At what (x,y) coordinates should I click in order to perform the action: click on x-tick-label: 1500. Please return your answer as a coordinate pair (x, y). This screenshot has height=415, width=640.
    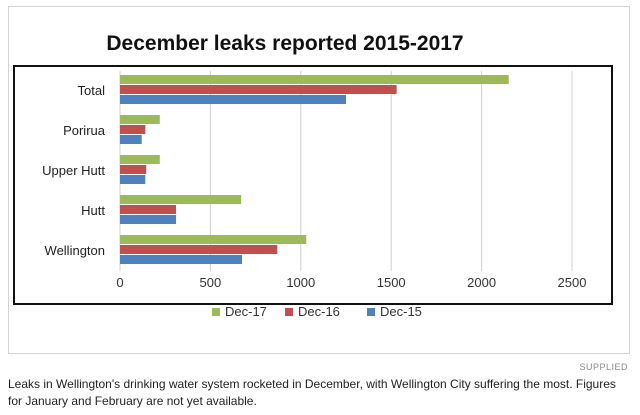
    Looking at the image, I should click on (391, 282).